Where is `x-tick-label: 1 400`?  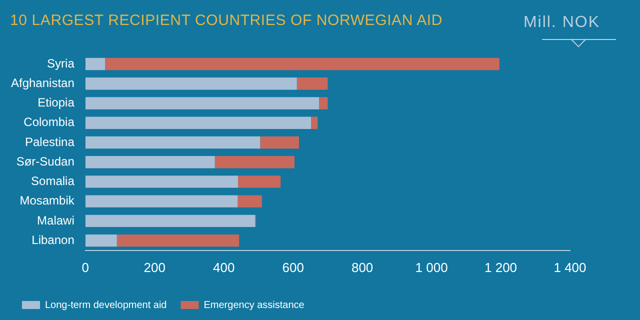
x-tick-label: 1 400 is located at coordinates (570, 267).